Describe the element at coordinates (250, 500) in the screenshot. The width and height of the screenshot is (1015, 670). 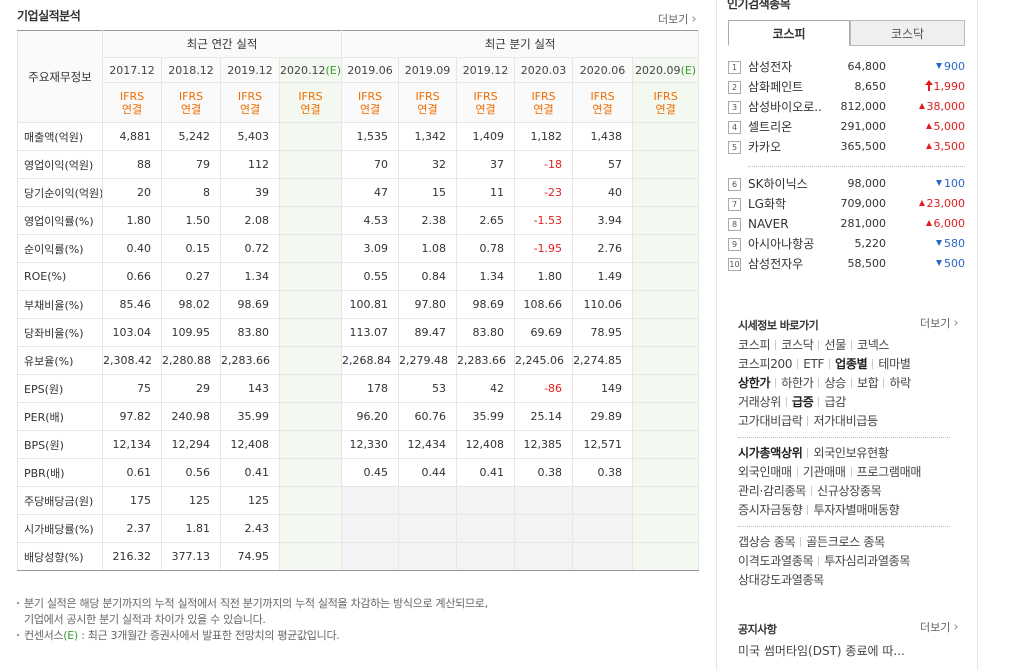
I see `cell-value: 125` at that location.